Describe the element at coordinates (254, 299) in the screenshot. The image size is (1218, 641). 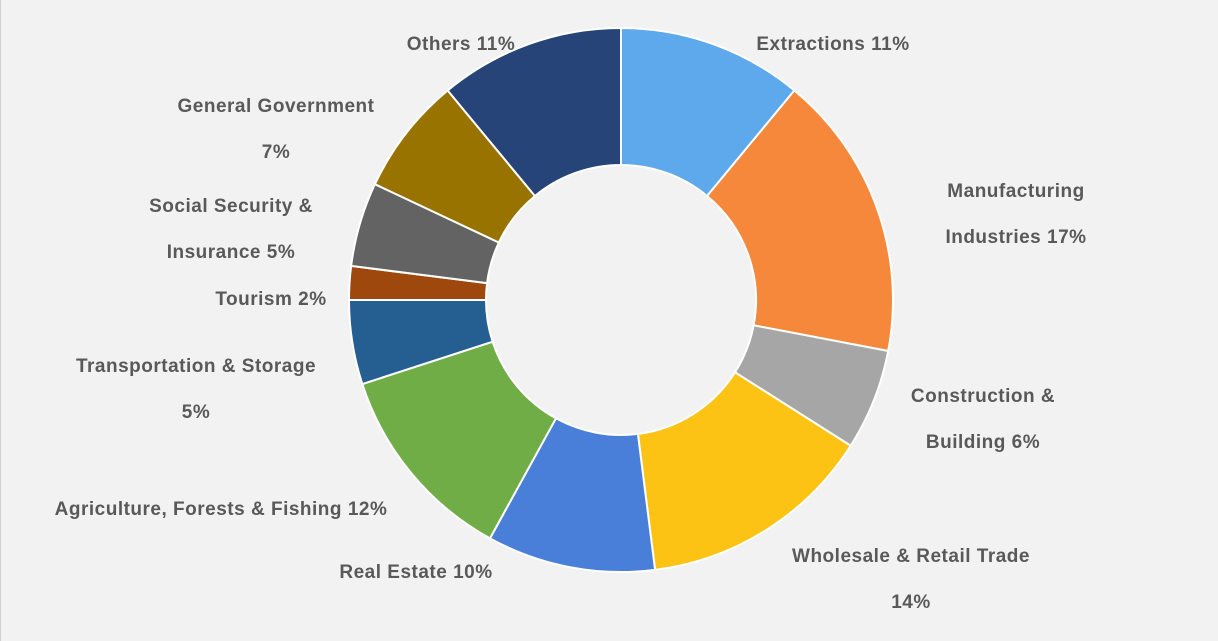
I see `category-label: Tourism` at that location.